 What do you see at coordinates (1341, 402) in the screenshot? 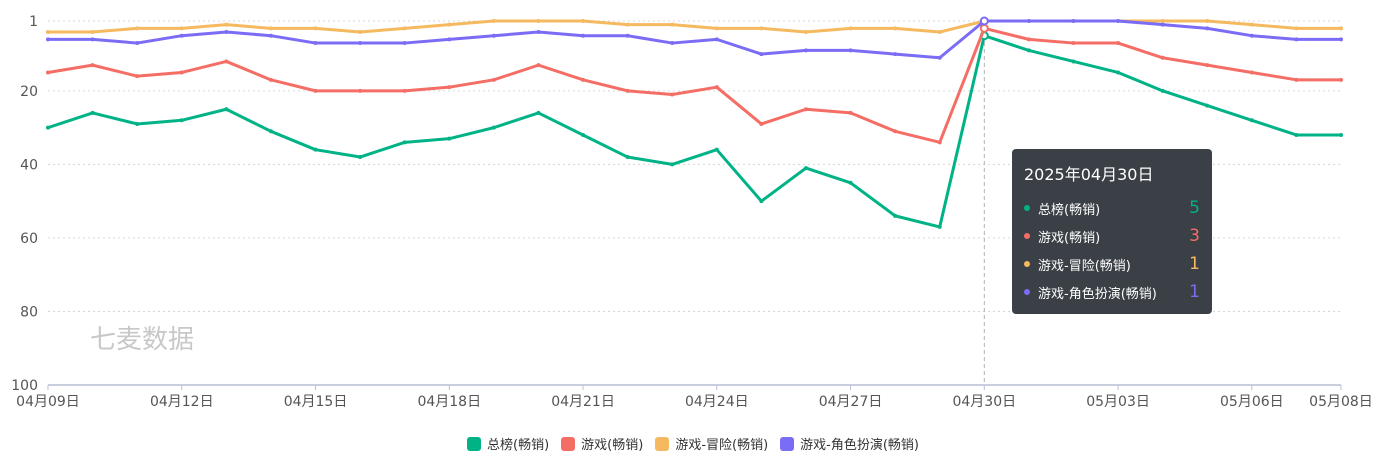
I see `x-tick-label: 05月08日` at bounding box center [1341, 402].